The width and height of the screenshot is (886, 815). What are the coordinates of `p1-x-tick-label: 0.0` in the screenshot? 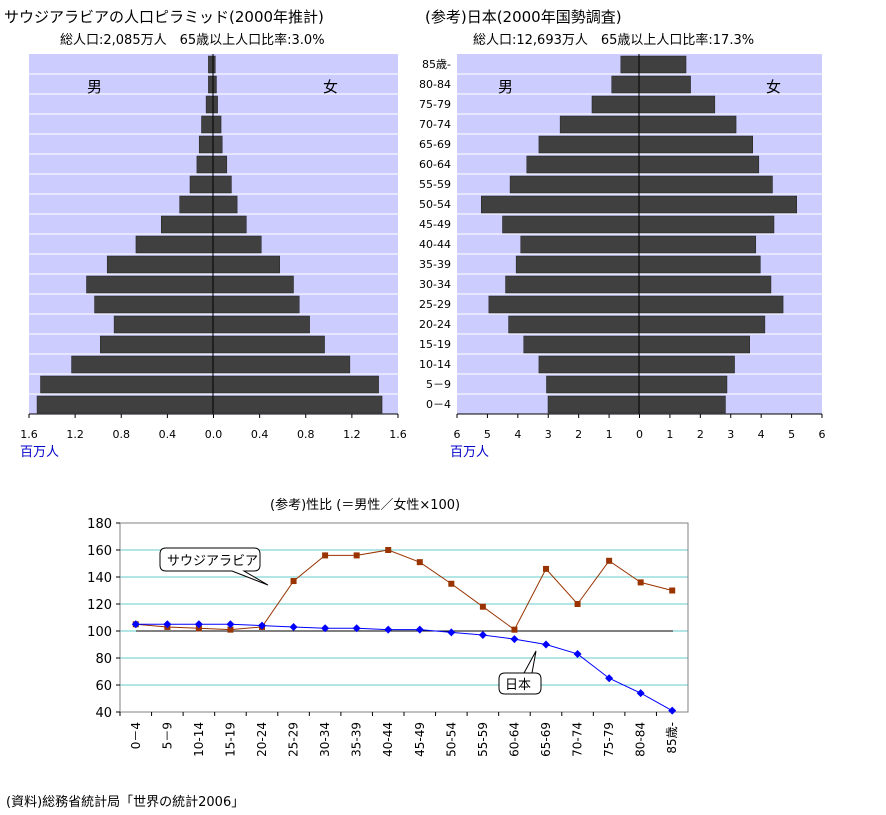 It's located at (214, 434).